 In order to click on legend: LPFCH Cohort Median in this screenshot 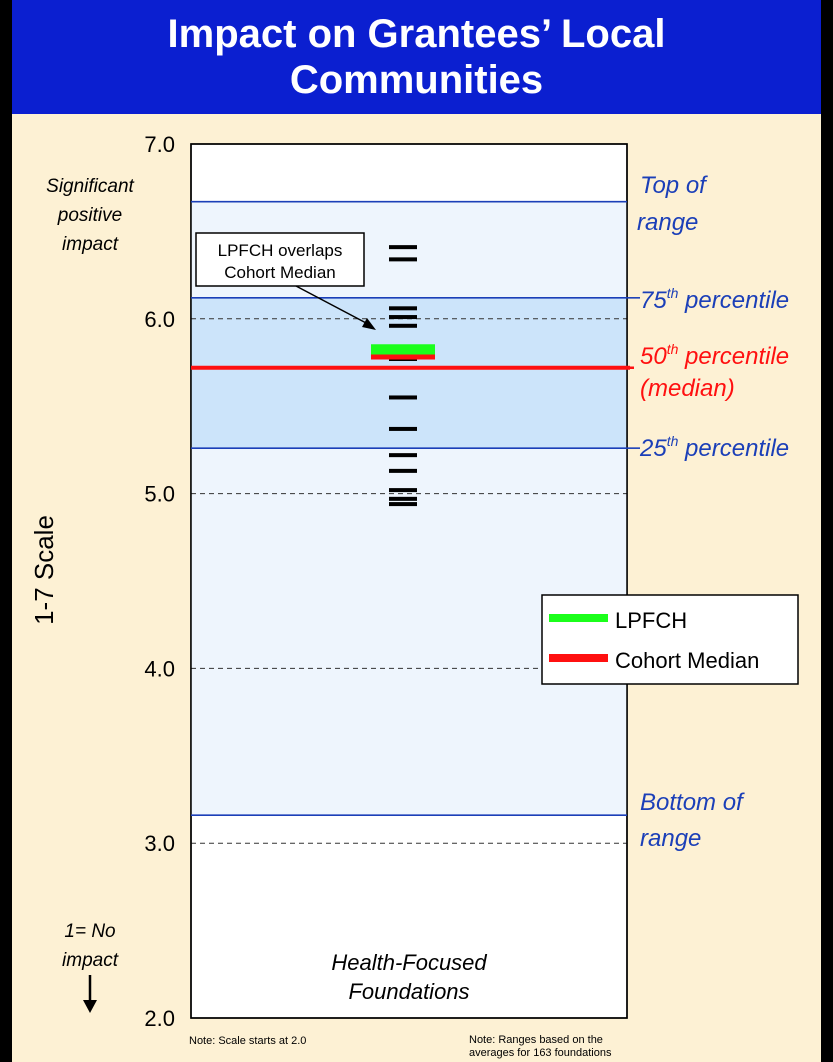, I will do `click(670, 639)`.